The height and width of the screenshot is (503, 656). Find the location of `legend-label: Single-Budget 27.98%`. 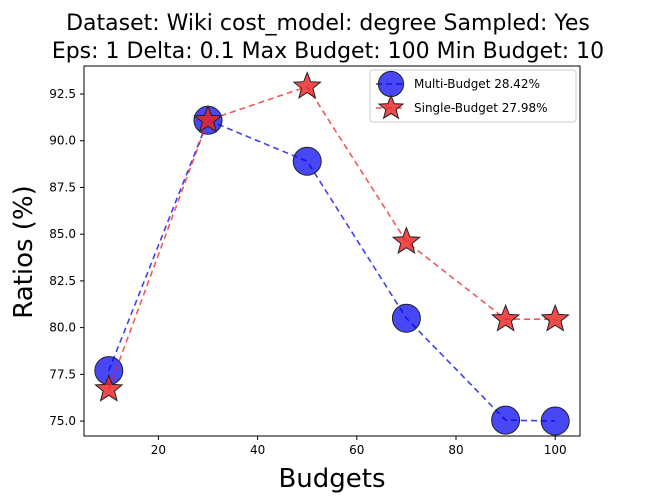

legend-label: Single-Budget 27.98% is located at coordinates (481, 108).